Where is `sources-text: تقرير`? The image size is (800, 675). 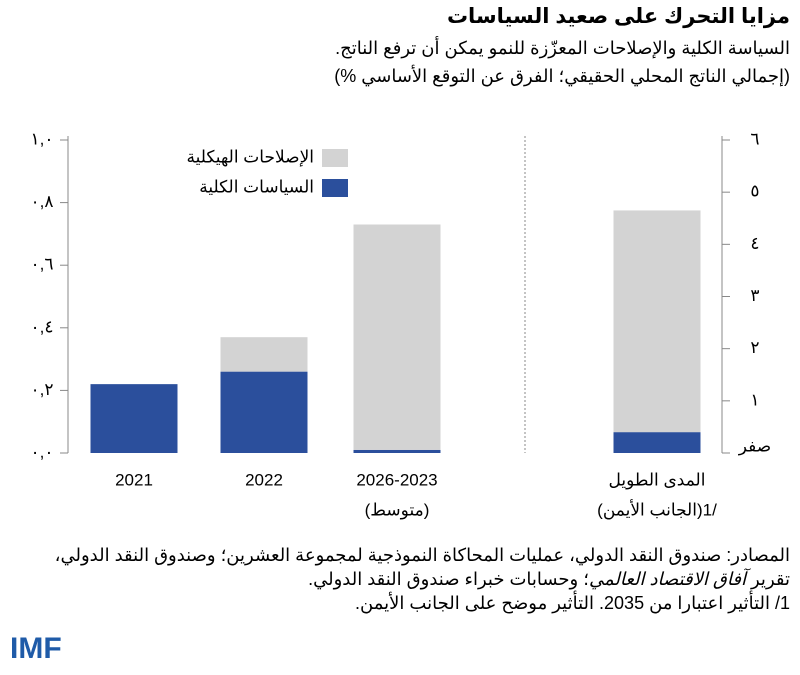 sources-text: تقرير is located at coordinates (768, 579).